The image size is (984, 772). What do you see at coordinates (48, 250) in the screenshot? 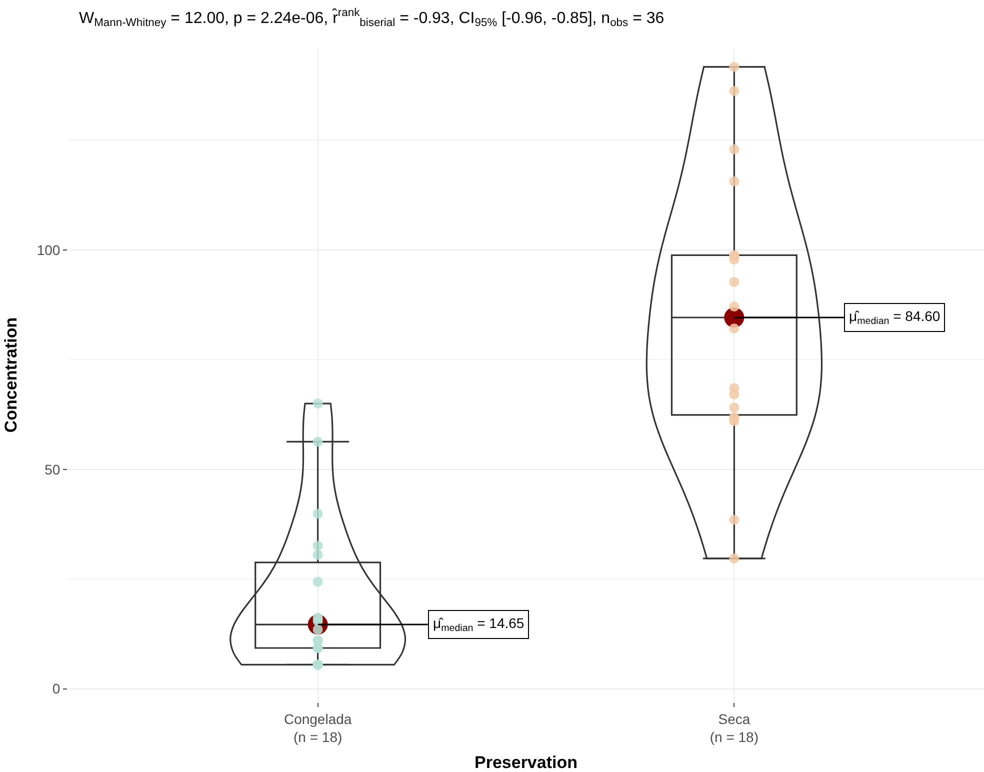
I see `y-tick-label: 100` at bounding box center [48, 250].